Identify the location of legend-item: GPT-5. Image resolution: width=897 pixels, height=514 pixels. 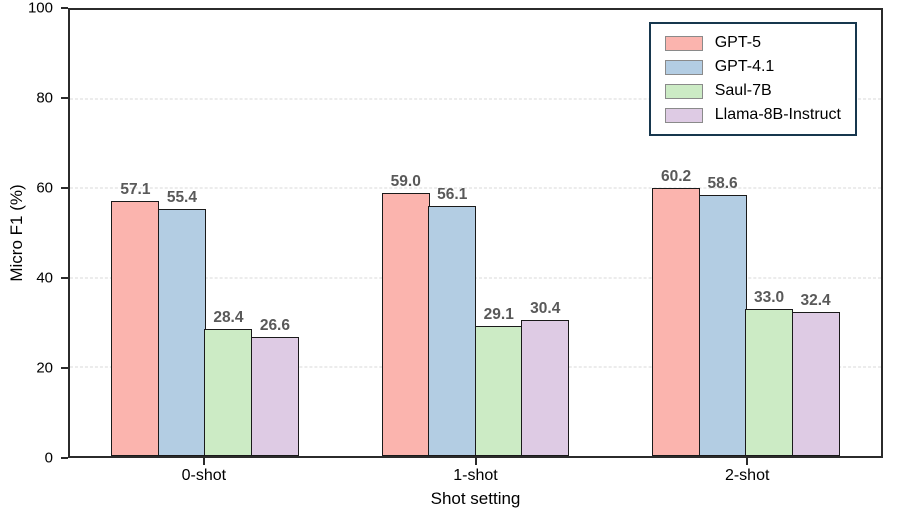
(752, 43).